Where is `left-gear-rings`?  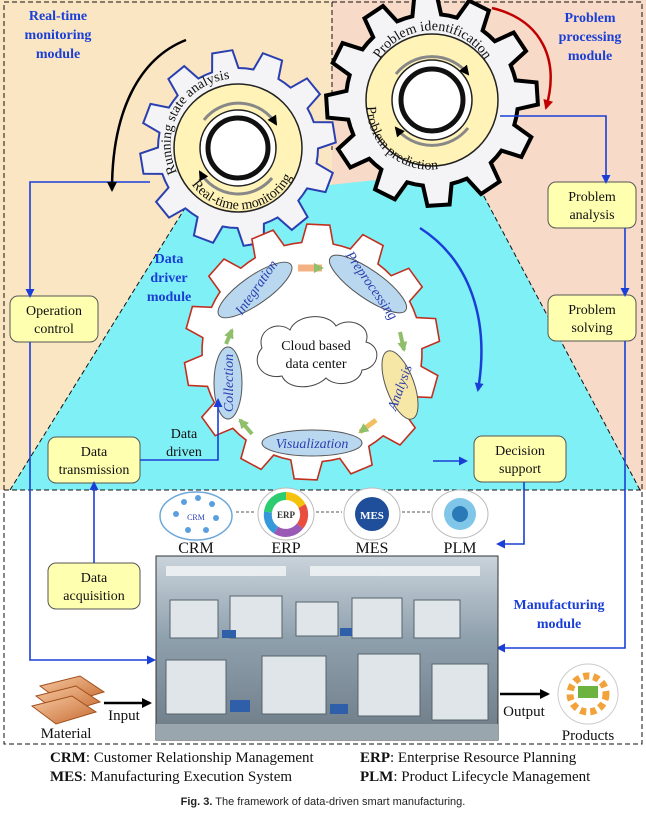 left-gear-rings is located at coordinates (238, 148).